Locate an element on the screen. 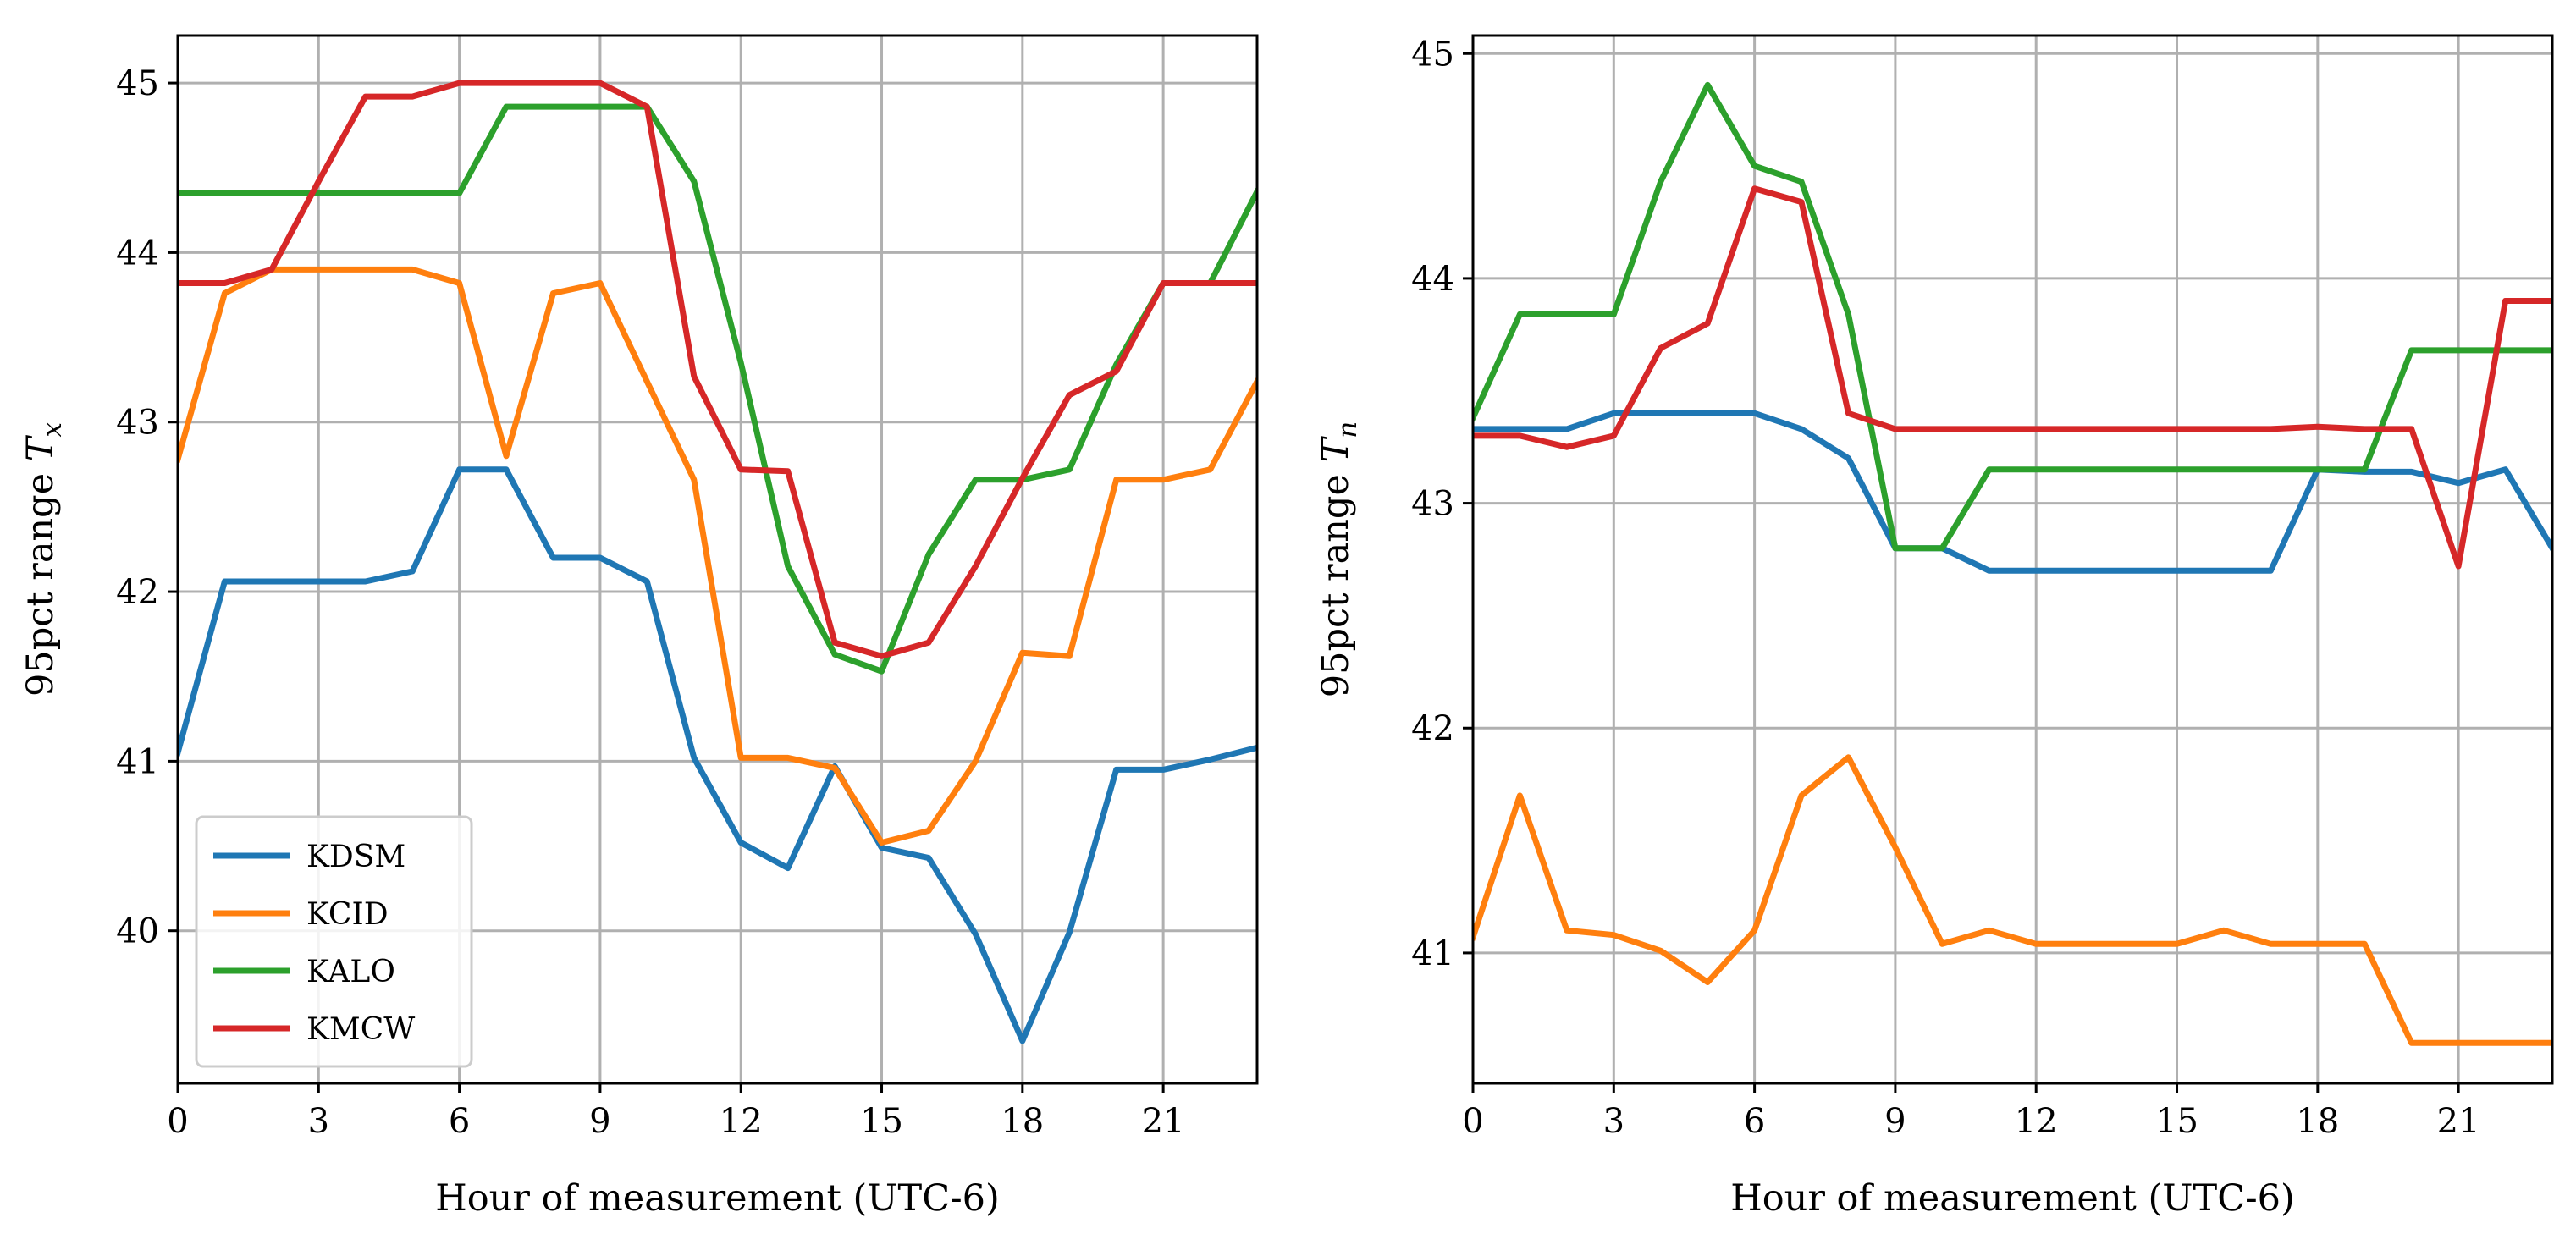  legend-box is located at coordinates (334, 942).